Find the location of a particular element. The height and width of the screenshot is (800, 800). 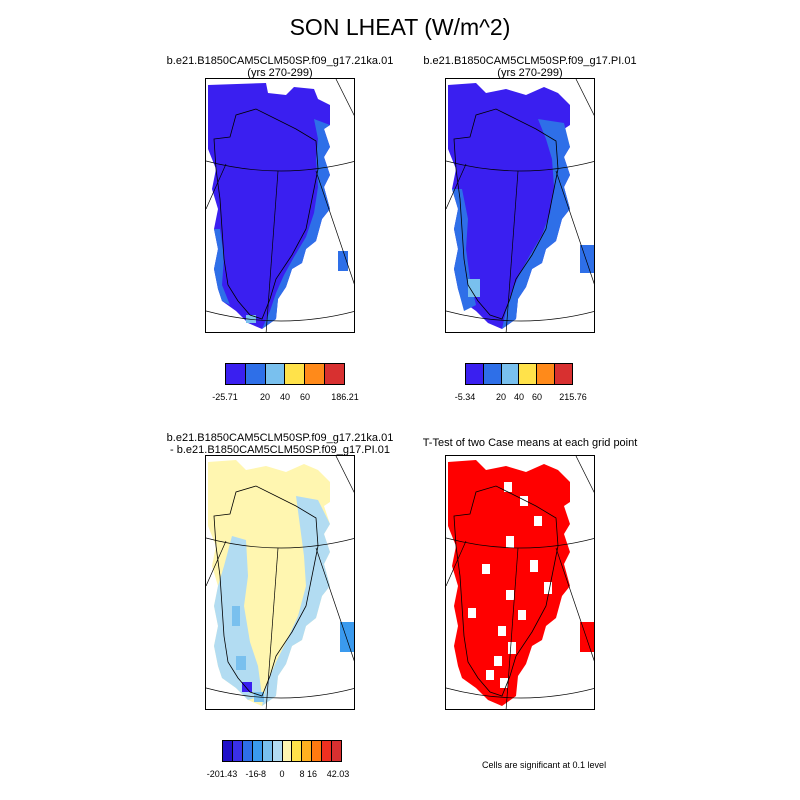

colorbar-label: 8 is located at coordinates (302, 774).